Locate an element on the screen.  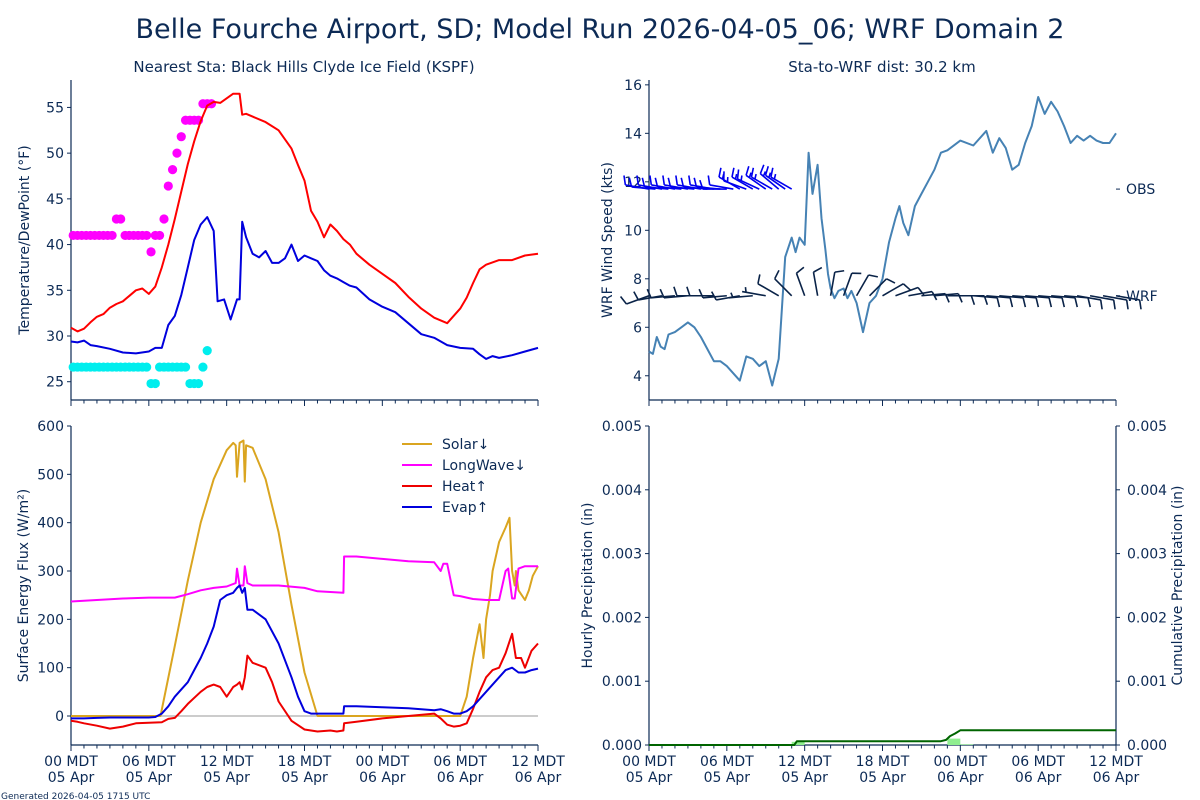
y-tick-label: 45 is located at coordinates (55, 200).